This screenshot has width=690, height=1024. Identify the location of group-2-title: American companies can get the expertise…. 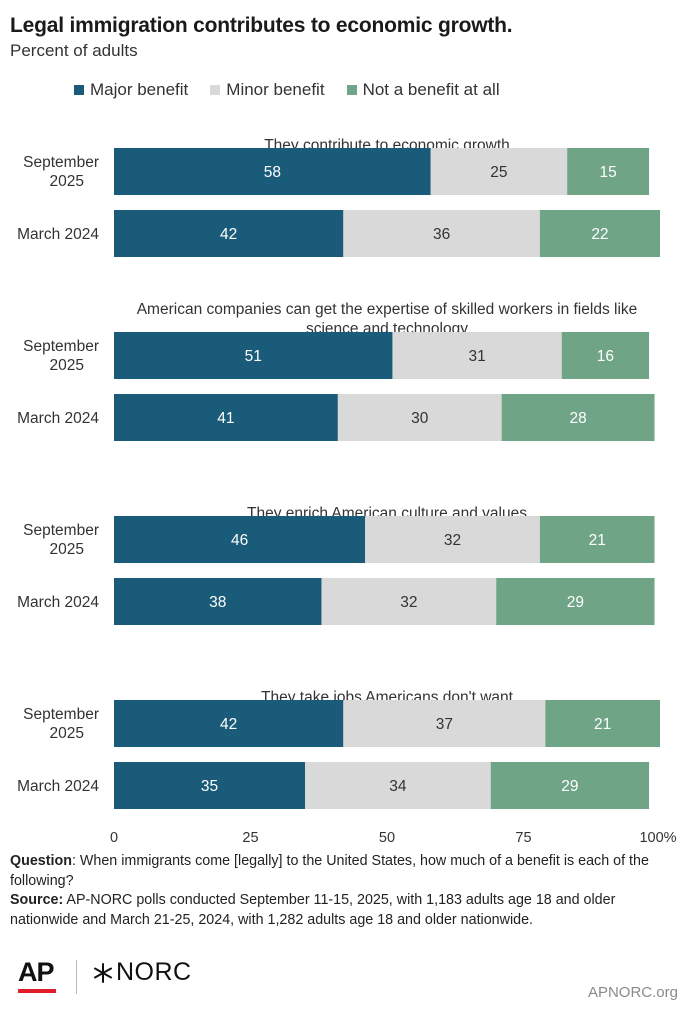
(387, 309).